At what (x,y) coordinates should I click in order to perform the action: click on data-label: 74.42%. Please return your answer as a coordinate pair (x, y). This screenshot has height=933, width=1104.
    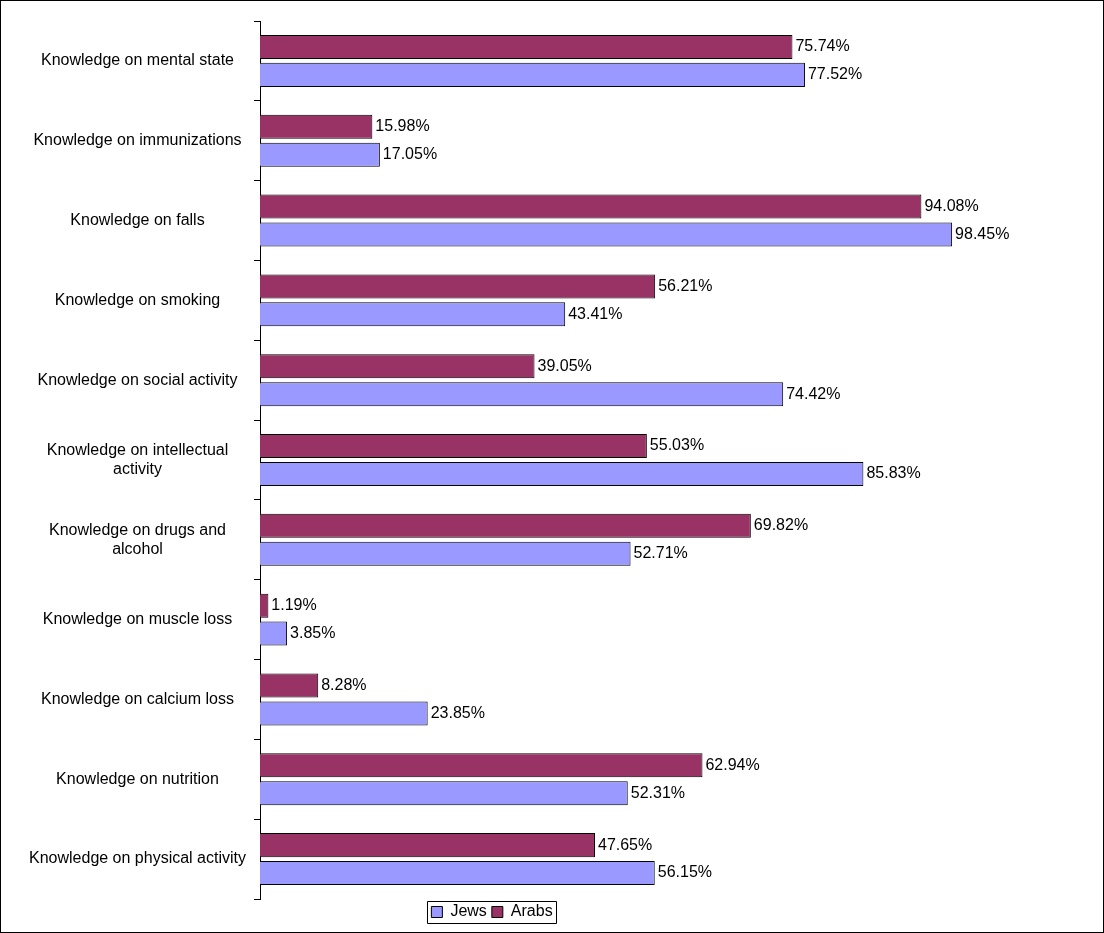
    Looking at the image, I should click on (813, 393).